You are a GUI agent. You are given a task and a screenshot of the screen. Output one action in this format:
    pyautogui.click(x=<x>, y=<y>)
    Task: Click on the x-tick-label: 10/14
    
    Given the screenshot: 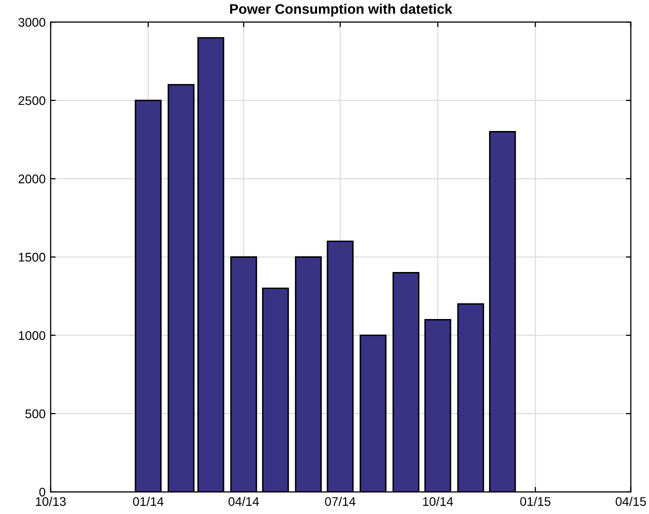 What is the action you would take?
    pyautogui.click(x=438, y=501)
    